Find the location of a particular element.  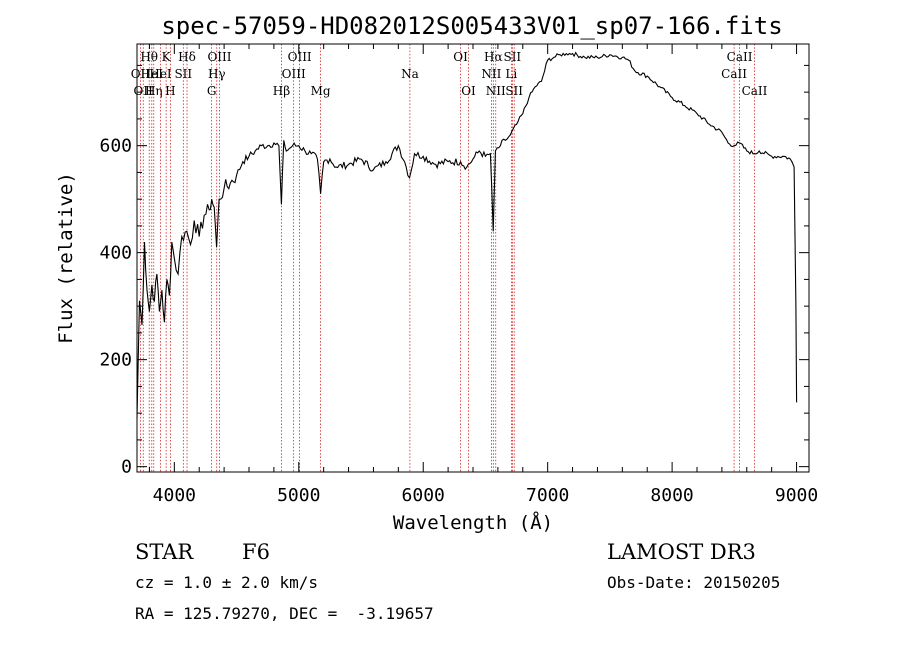

spectral-line-label-21: Hα is located at coordinates (493, 57).